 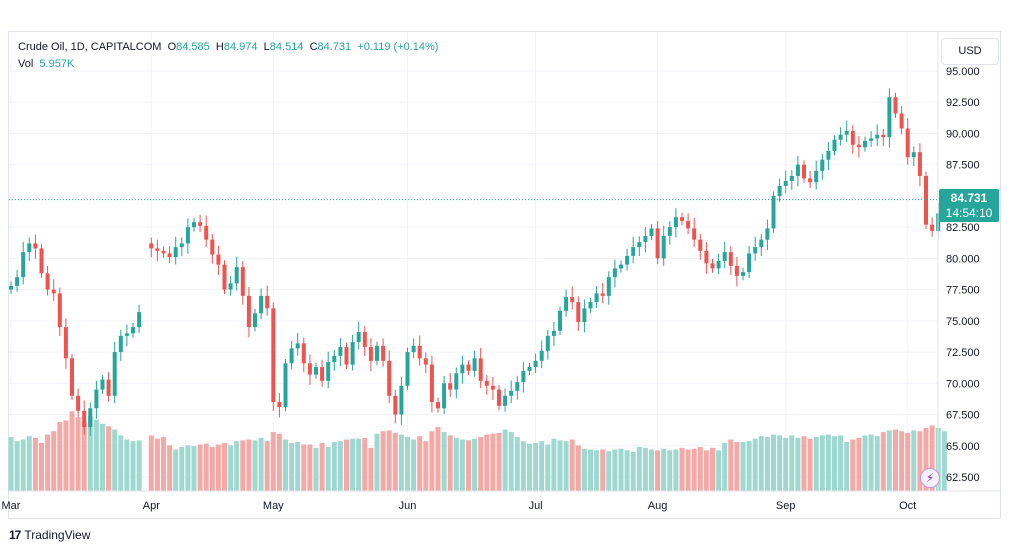 I want to click on close-label: C, so click(x=313, y=47).